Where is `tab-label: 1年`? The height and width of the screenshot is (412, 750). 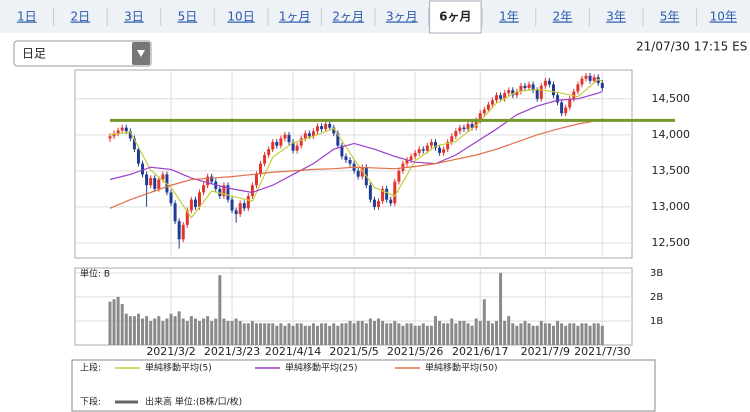
tab-label: 1年 is located at coordinates (509, 17).